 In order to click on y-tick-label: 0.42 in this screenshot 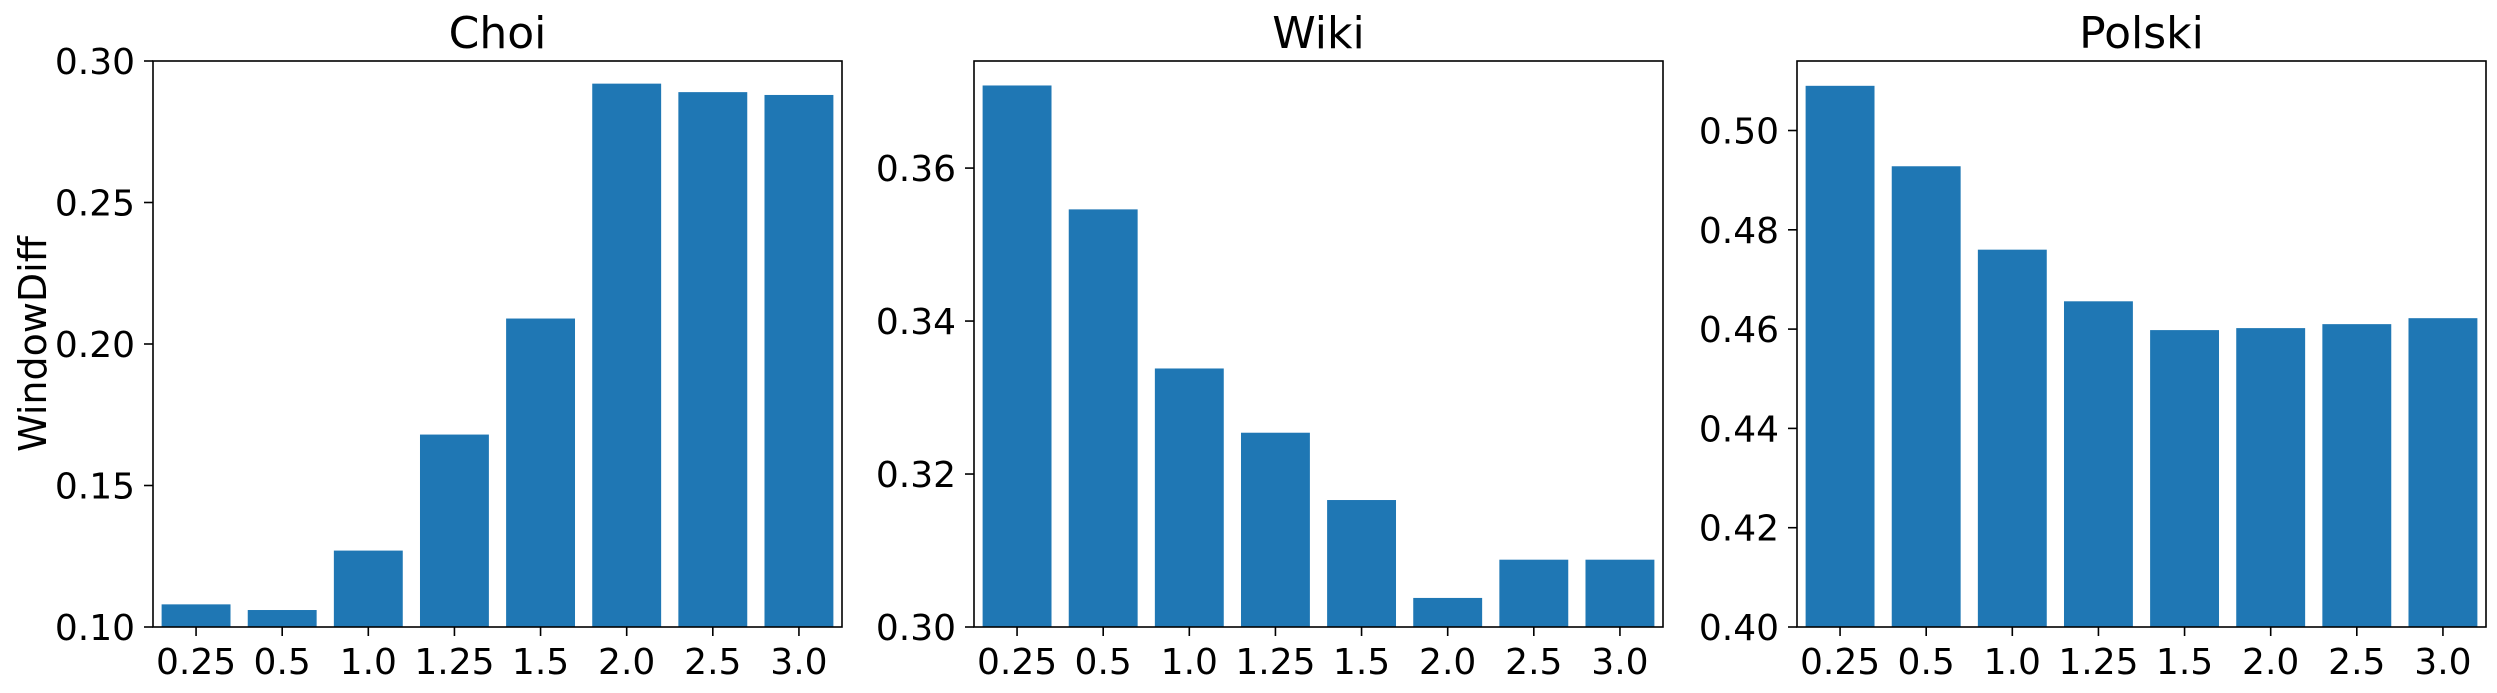, I will do `click(1739, 529)`.